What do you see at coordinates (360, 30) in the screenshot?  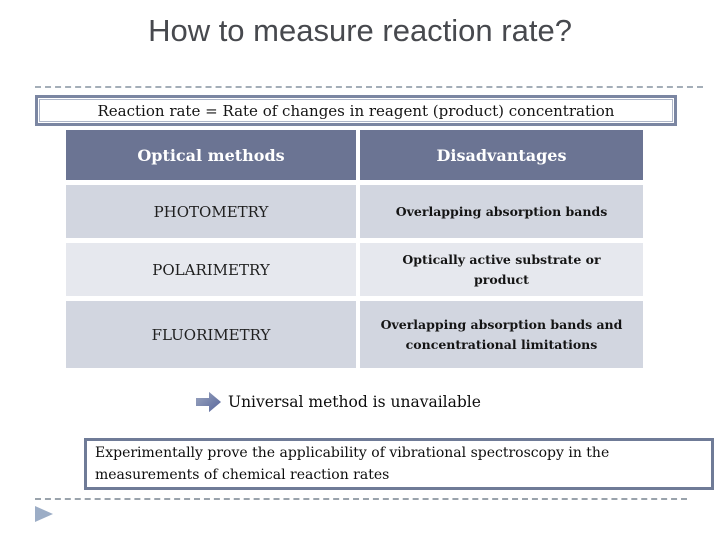 I see `page-title: How to measure reaction rate?` at bounding box center [360, 30].